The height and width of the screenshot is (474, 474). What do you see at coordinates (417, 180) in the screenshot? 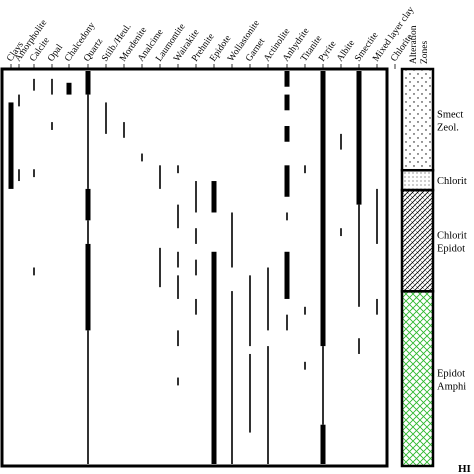
I see `zone-box-chlorite` at bounding box center [417, 180].